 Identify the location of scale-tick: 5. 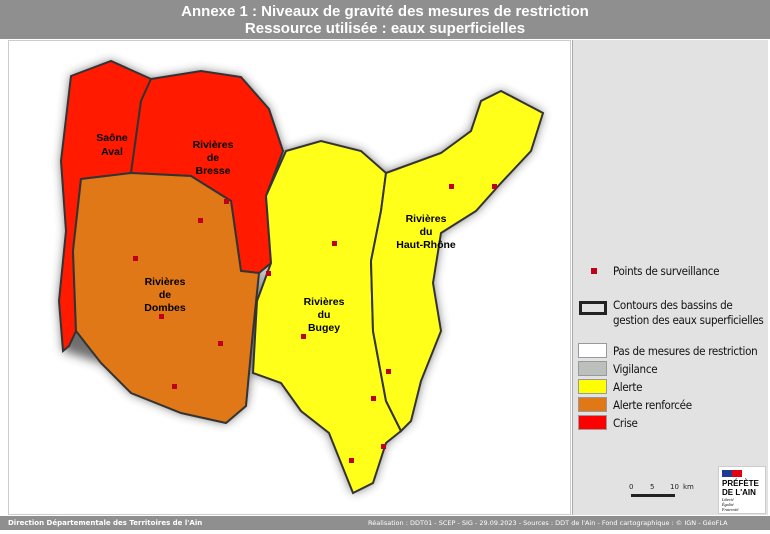
(652, 487).